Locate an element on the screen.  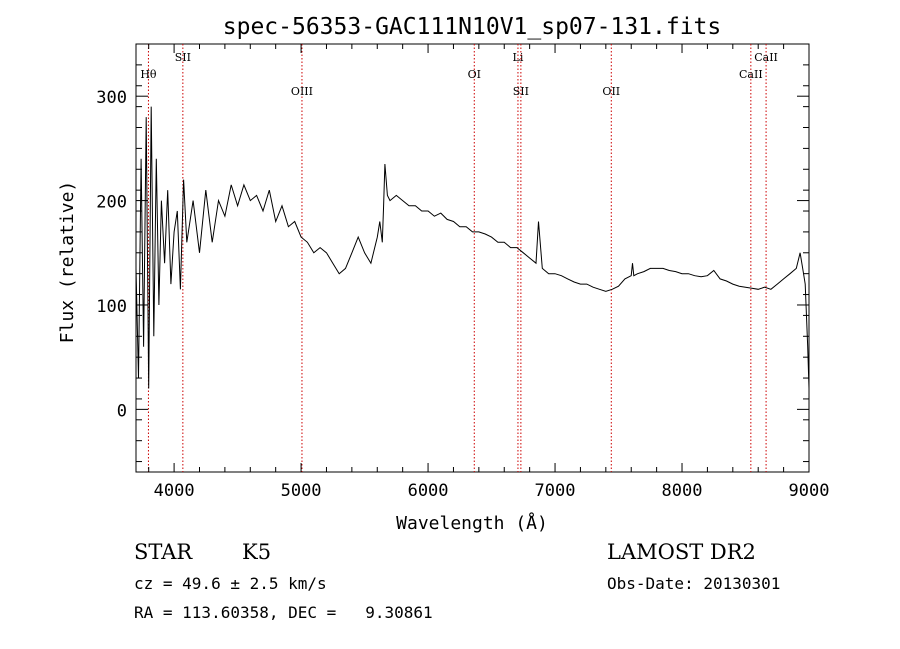
y-tick-label: 100 is located at coordinates (111, 307).